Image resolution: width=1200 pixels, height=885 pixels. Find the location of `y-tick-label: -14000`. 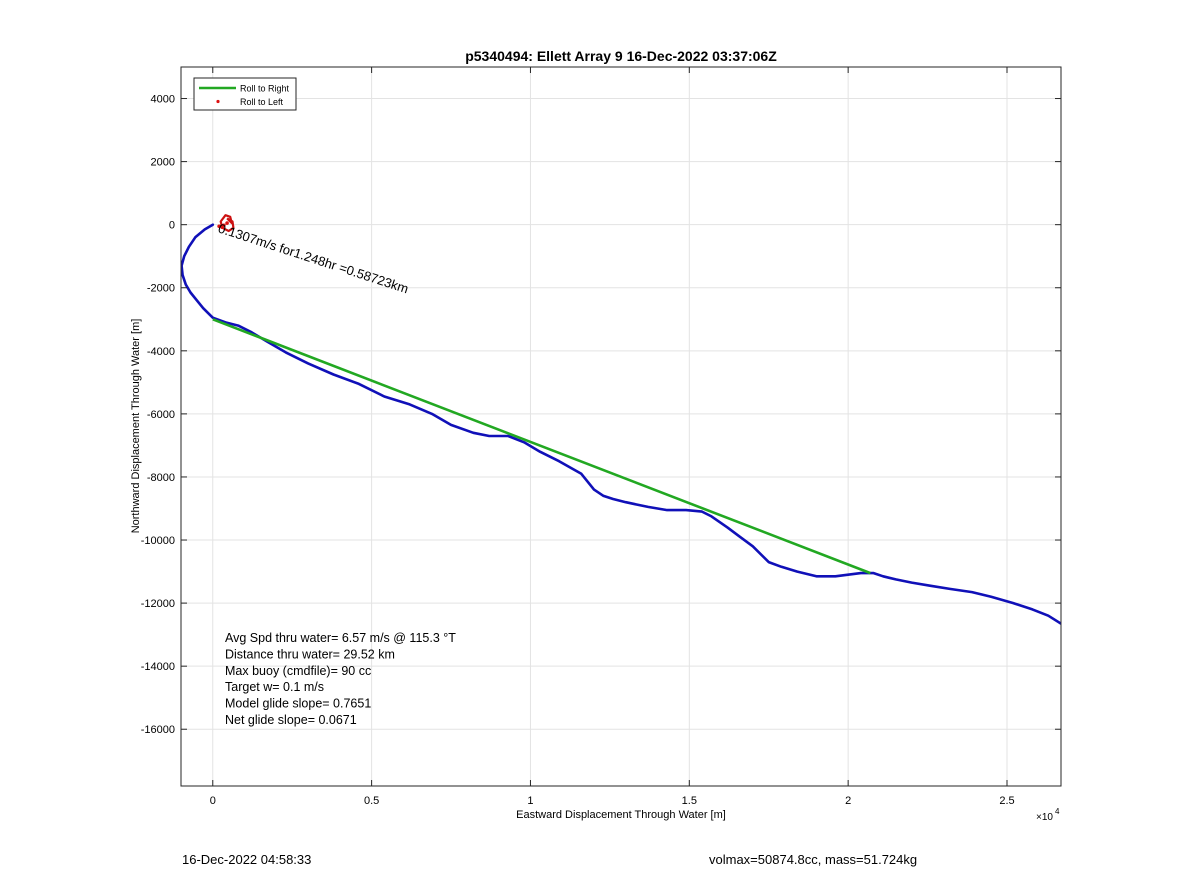

y-tick-label: -14000 is located at coordinates (158, 667).